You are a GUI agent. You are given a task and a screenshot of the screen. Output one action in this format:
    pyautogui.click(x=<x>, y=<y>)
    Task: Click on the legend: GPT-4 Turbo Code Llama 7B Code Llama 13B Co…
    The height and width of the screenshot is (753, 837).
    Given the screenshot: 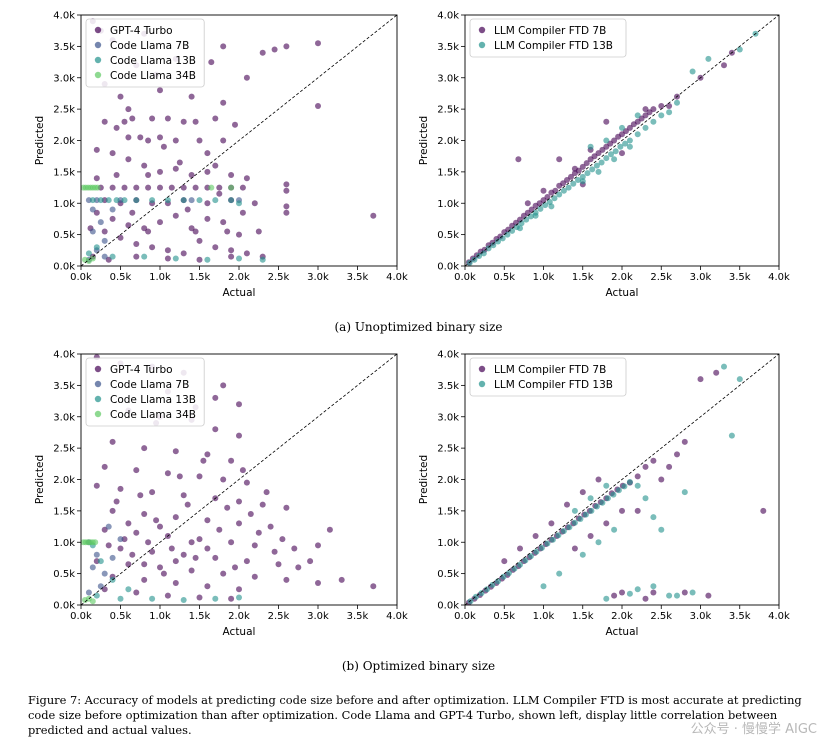 What is the action you would take?
    pyautogui.click(x=145, y=392)
    